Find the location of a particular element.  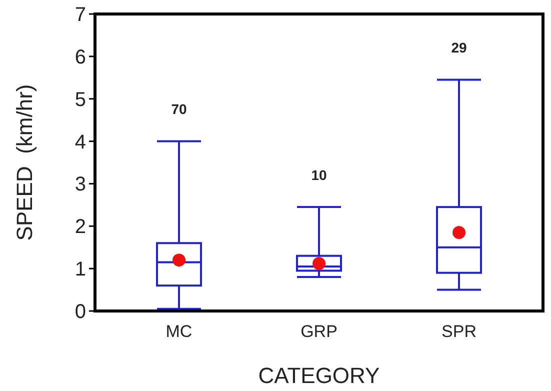

y-tick-label: 4 is located at coordinates (80, 142).